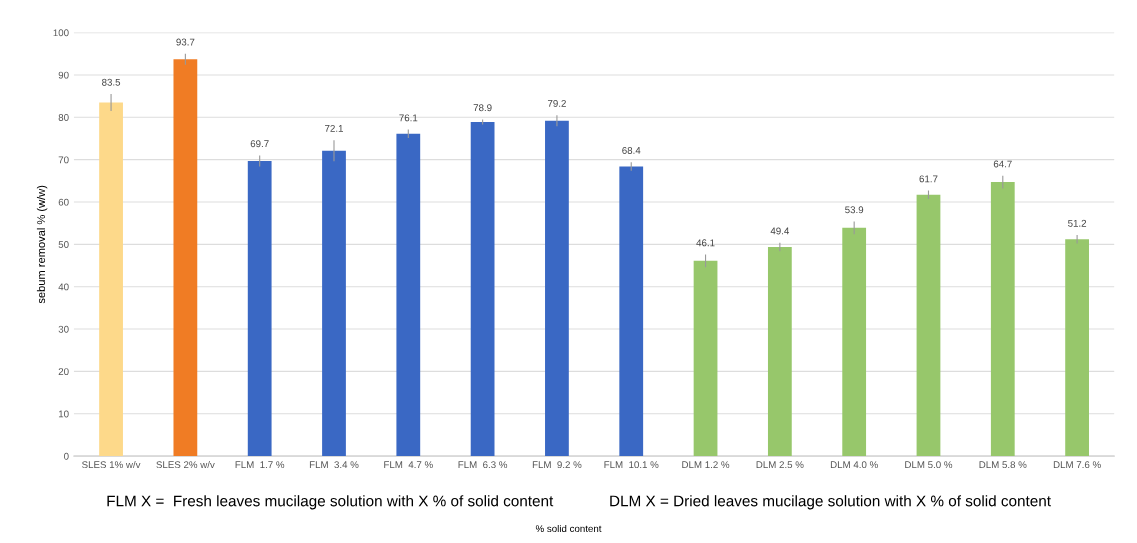 Image resolution: width=1137 pixels, height=543 pixels. I want to click on data-label: 64.7, so click(1002, 164).